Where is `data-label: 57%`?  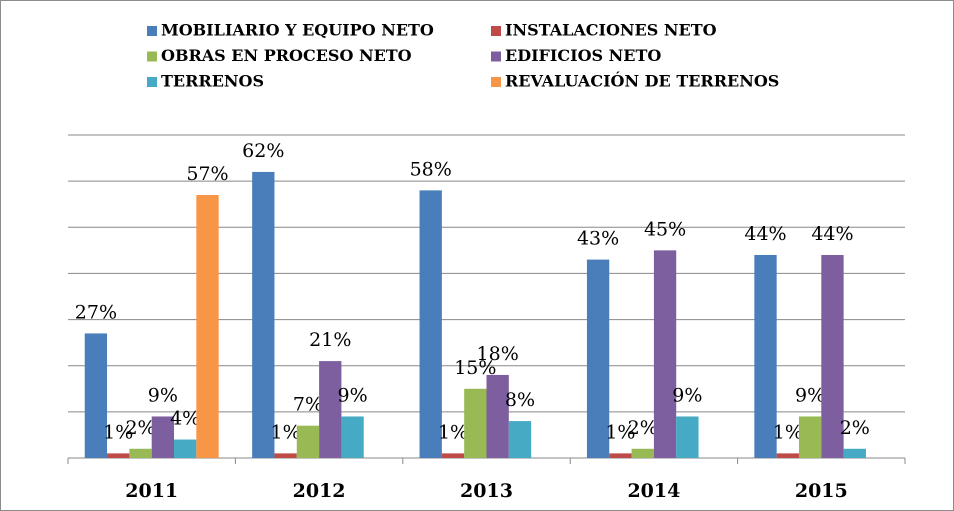
data-label: 57% is located at coordinates (207, 174).